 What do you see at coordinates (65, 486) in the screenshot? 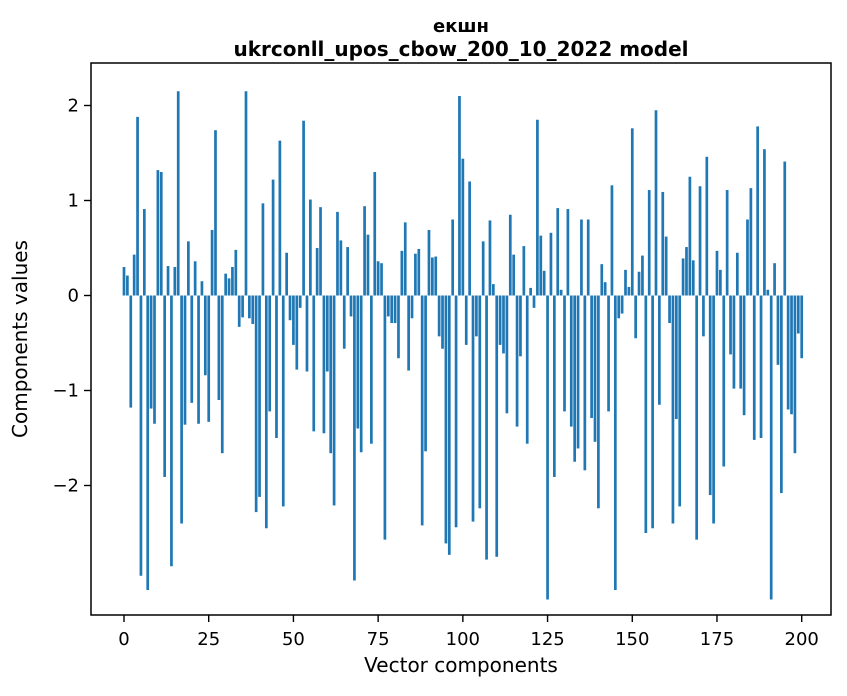
I see `y-tick-label: −2` at bounding box center [65, 486].